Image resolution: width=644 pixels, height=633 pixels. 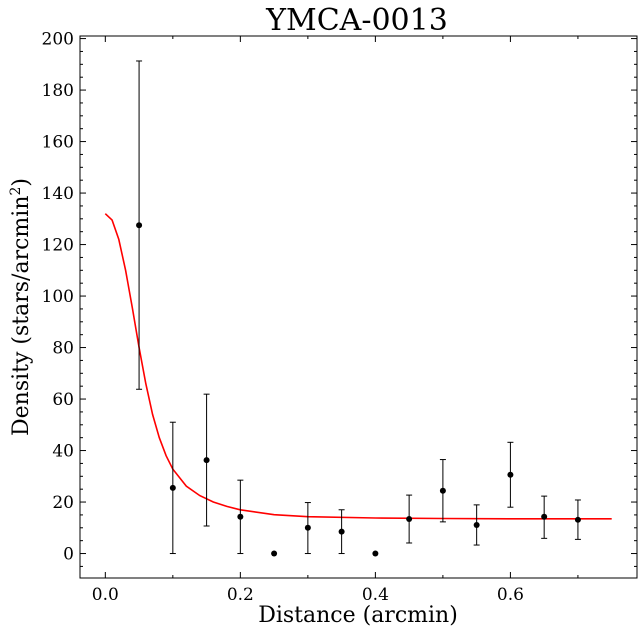 What do you see at coordinates (63, 349) in the screenshot?
I see `y-tick-label: 80` at bounding box center [63, 349].